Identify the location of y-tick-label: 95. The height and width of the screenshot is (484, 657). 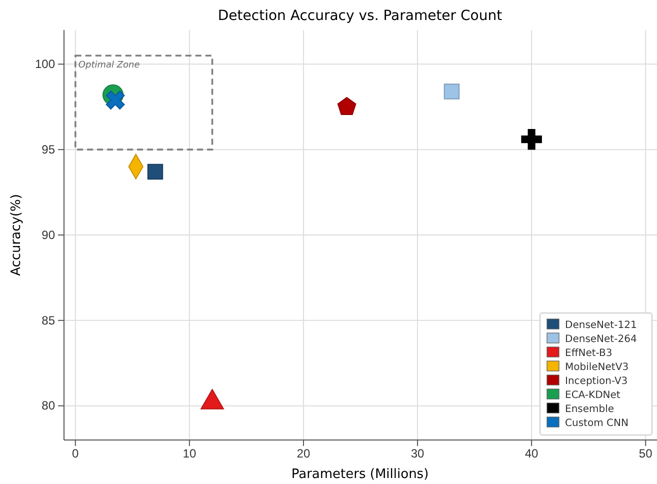
(49, 149).